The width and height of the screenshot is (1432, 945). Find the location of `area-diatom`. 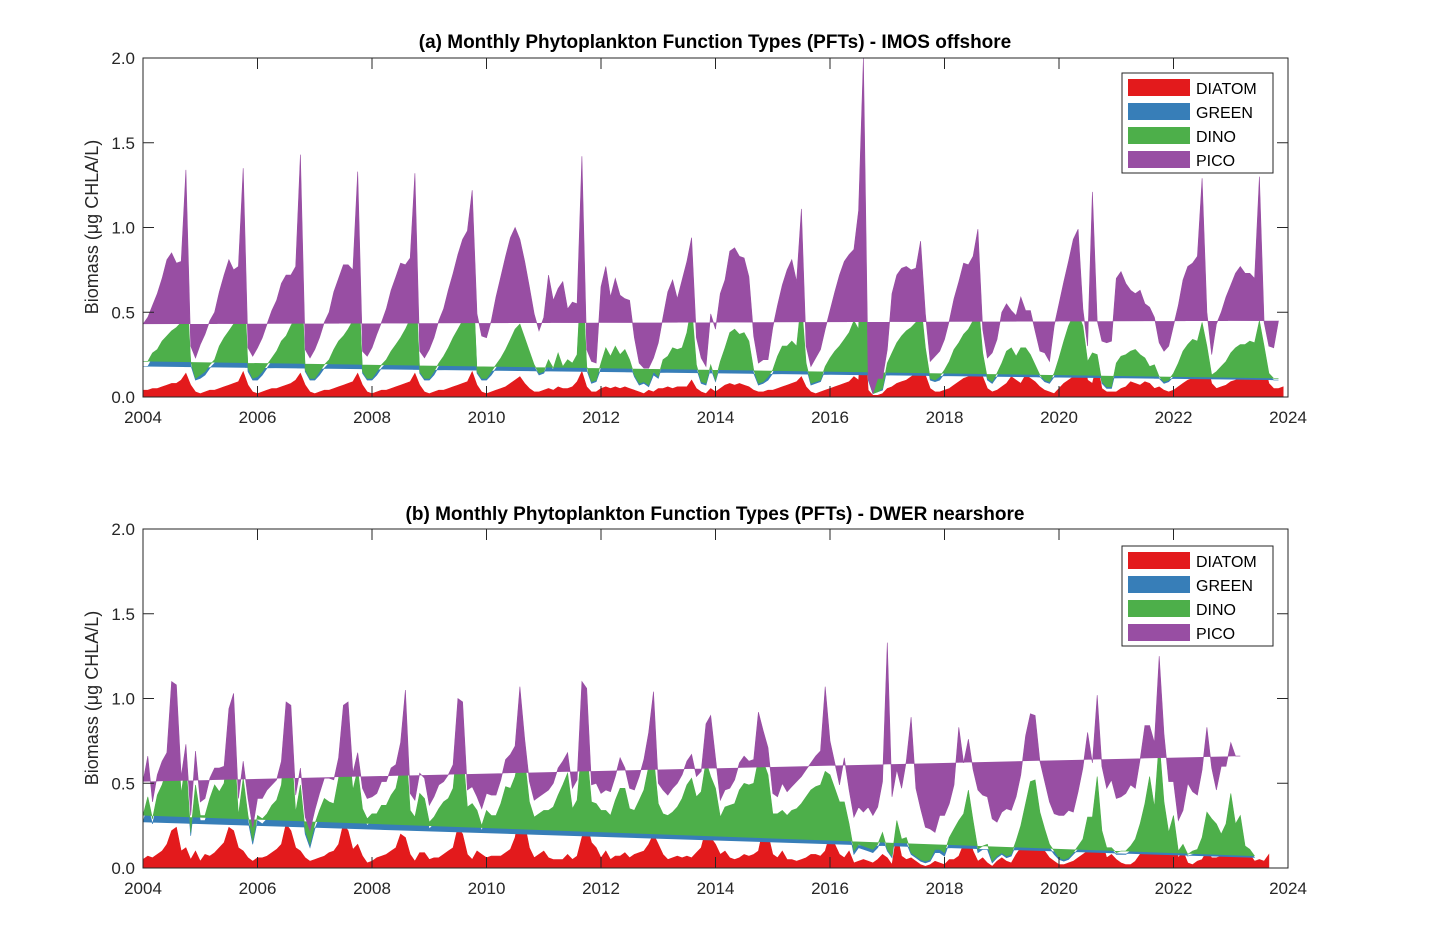

area-diatom is located at coordinates (713, 354).